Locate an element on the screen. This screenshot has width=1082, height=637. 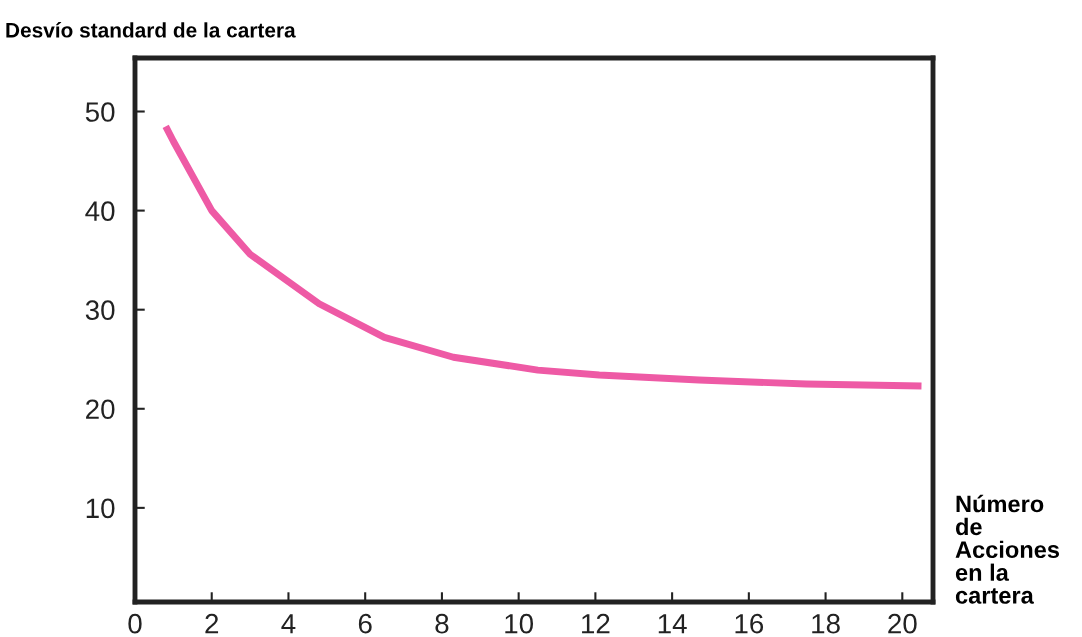
y-tick-label: 40 is located at coordinates (100, 211).